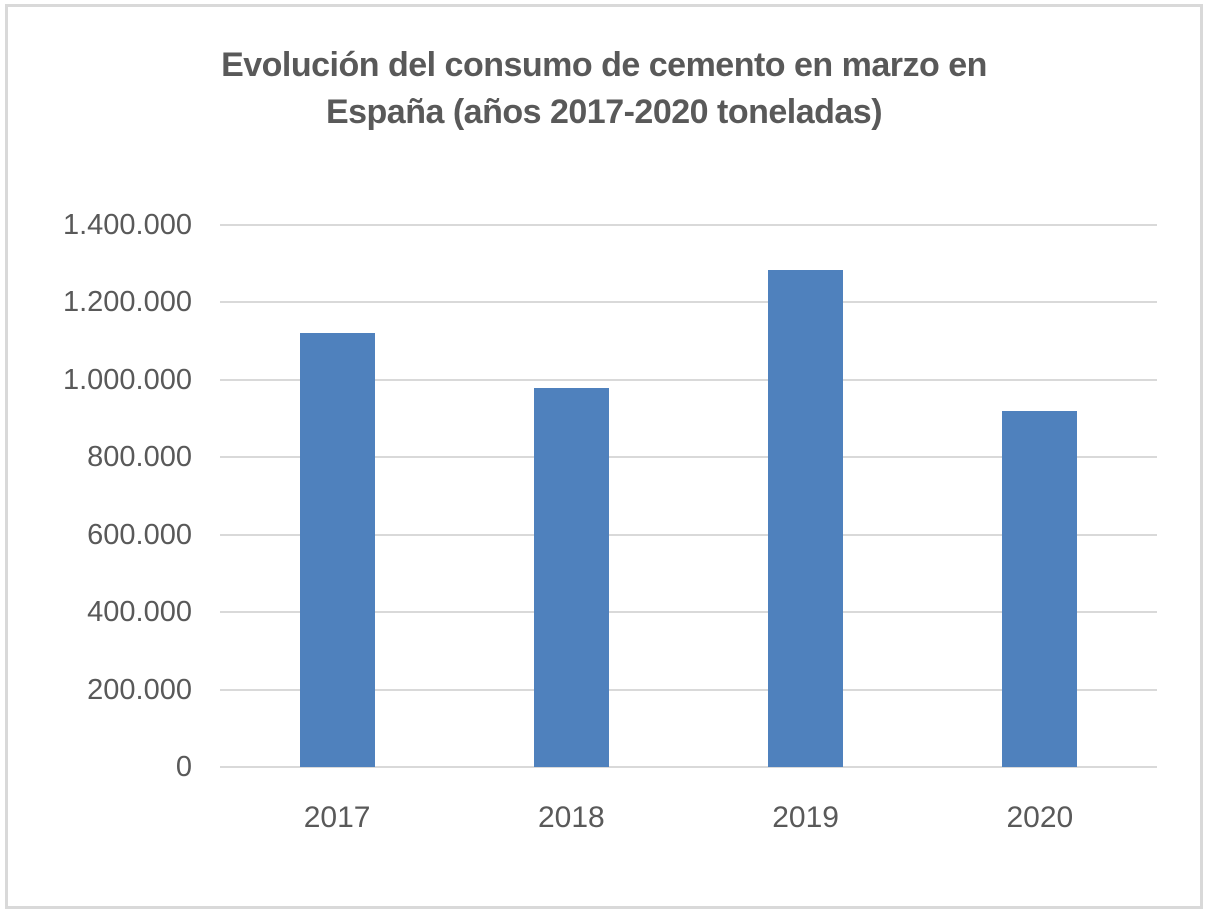  I want to click on y-axis-tick-label-4: 600.000, so click(139, 534).